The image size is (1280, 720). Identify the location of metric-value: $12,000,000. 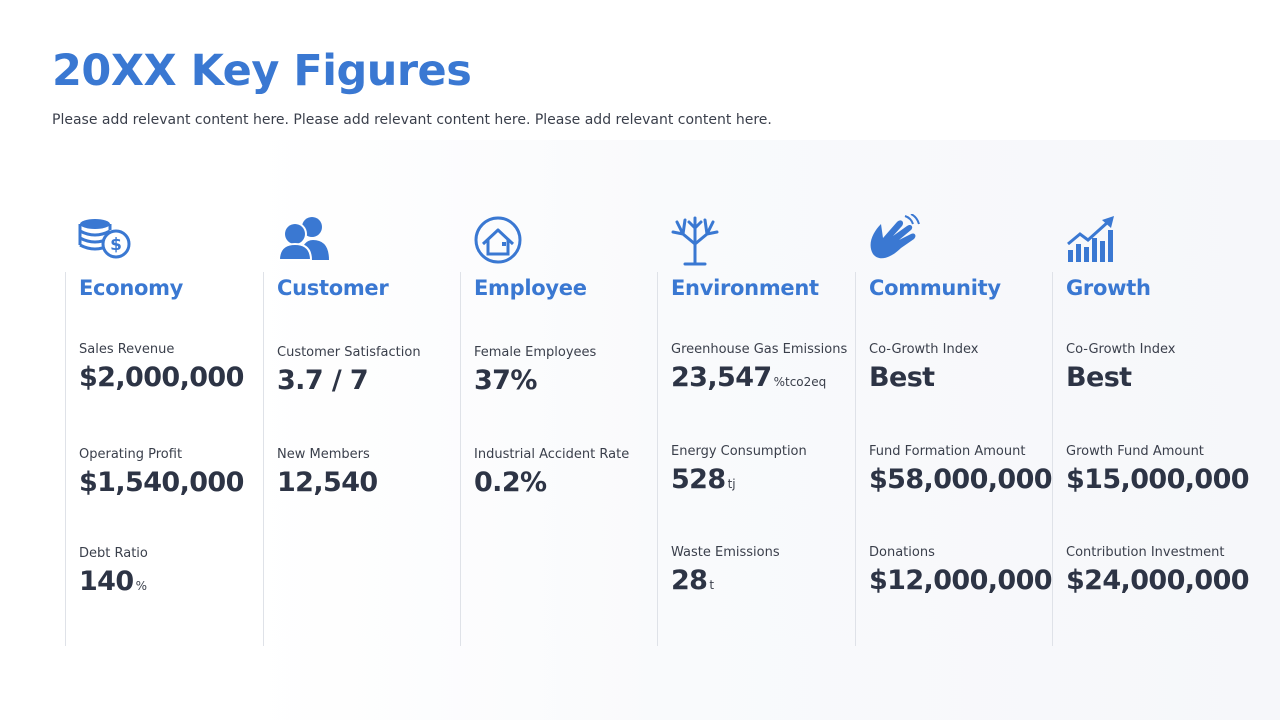
(961, 580).